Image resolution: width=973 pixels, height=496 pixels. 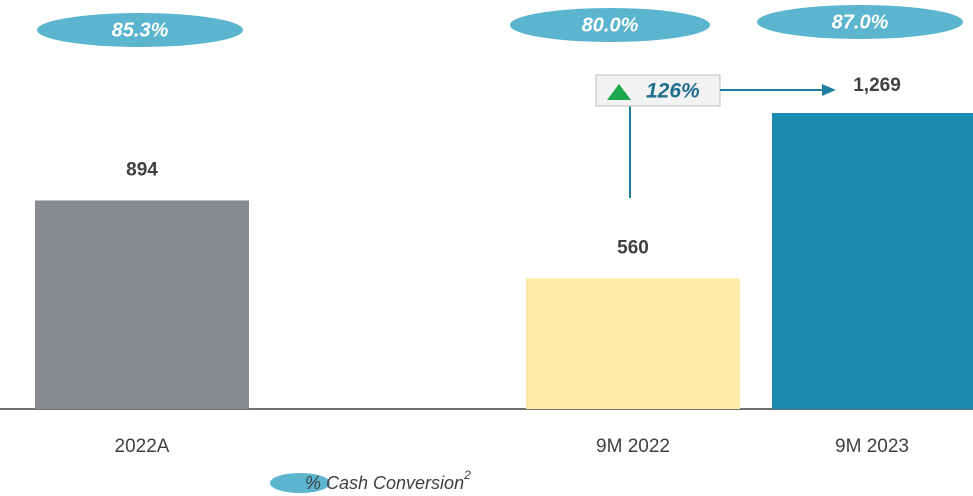 I want to click on legend-text: % Cash Conversion, so click(x=384, y=483).